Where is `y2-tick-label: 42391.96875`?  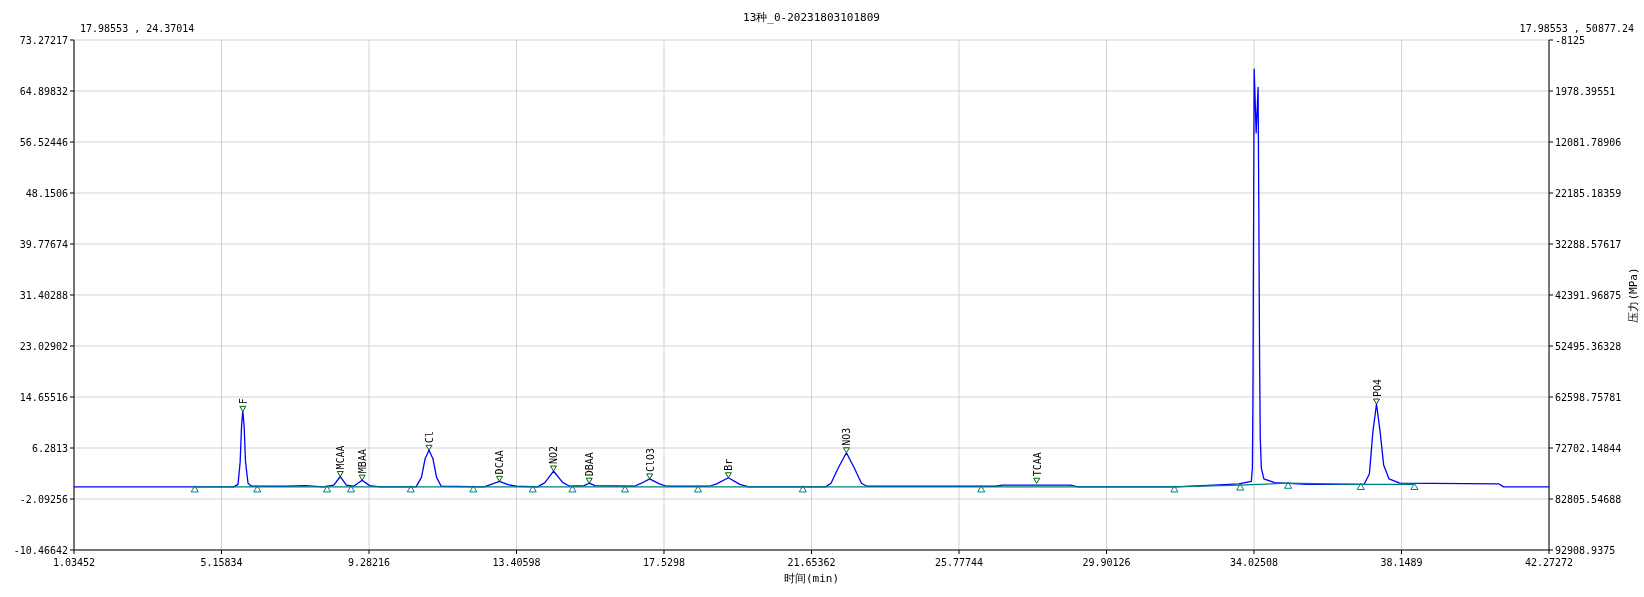 y2-tick-label: 42391.96875 is located at coordinates (1588, 295).